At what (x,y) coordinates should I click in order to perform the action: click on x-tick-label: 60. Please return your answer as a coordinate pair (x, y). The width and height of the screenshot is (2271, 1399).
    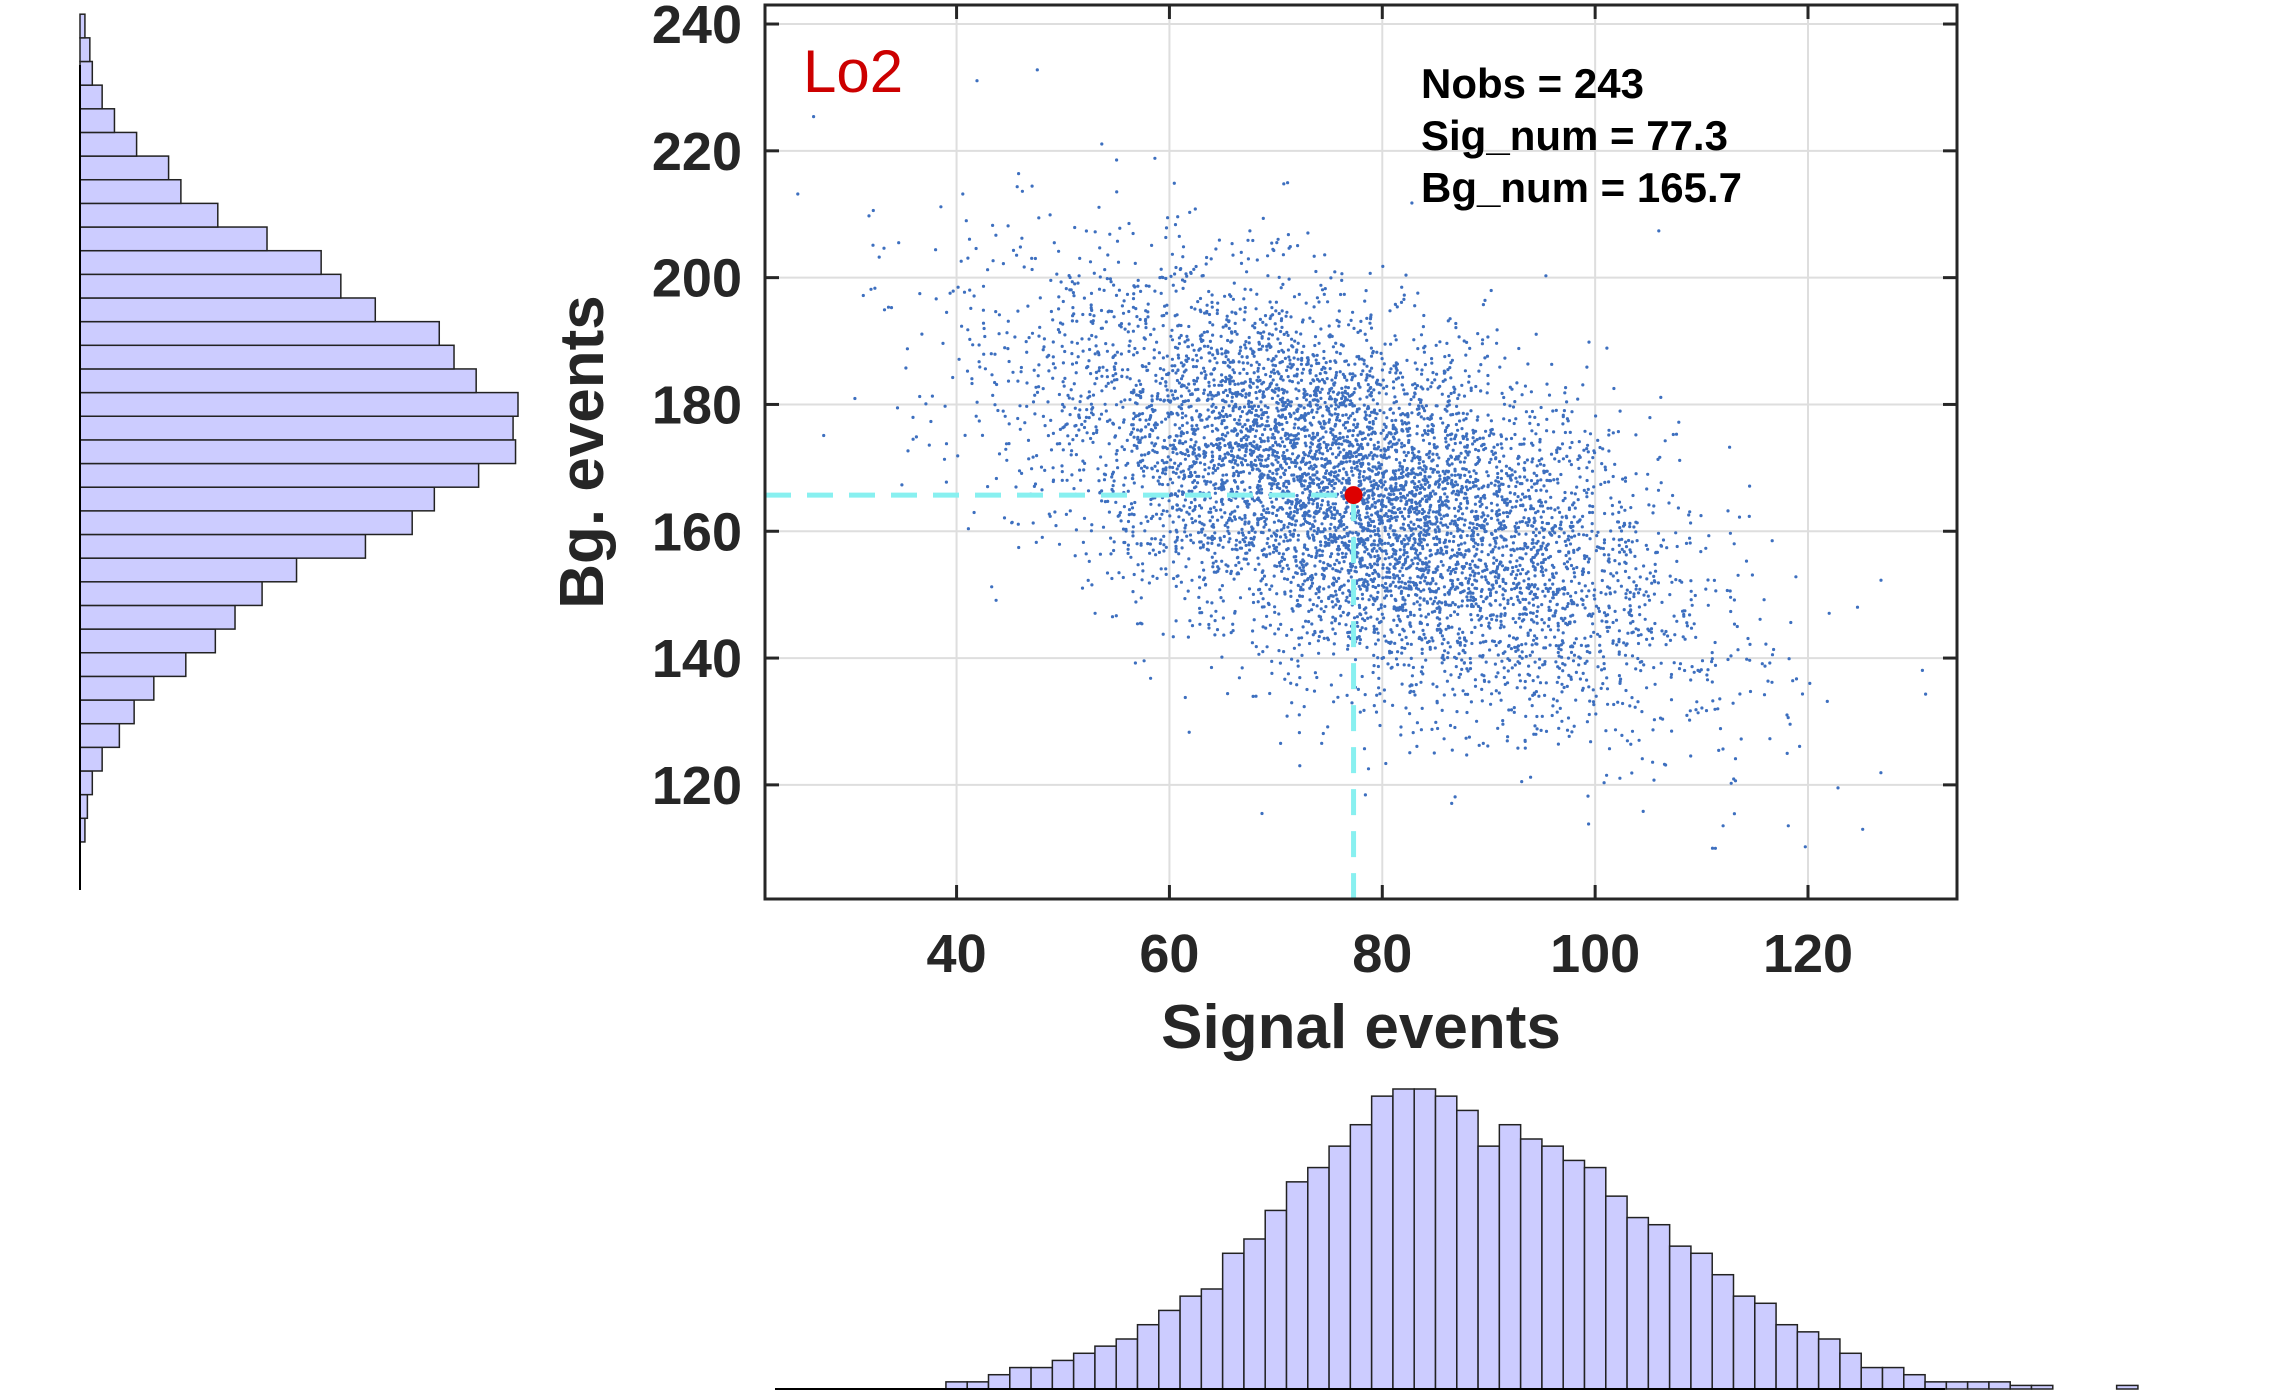
    Looking at the image, I should click on (1169, 954).